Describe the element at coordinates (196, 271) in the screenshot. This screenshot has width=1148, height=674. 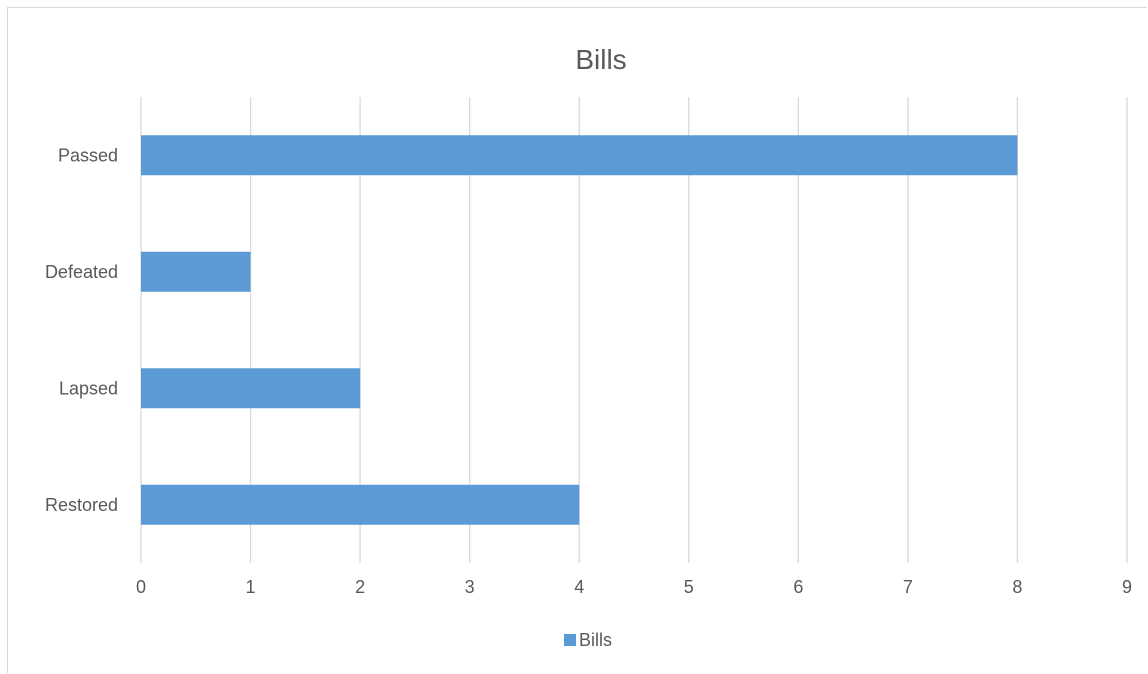
I see `bar-defeated` at that location.